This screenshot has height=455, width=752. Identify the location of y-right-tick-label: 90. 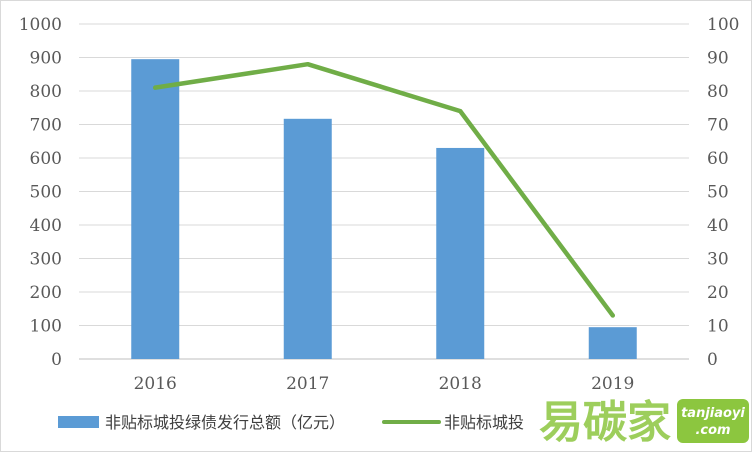
(718, 59).